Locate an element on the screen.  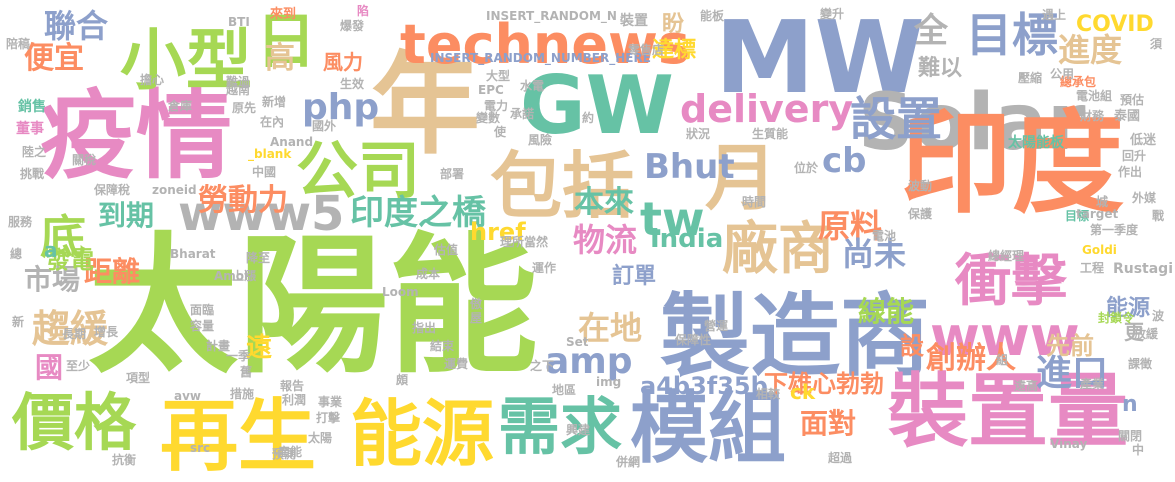
word-127: 電池 is located at coordinates (884, 236).